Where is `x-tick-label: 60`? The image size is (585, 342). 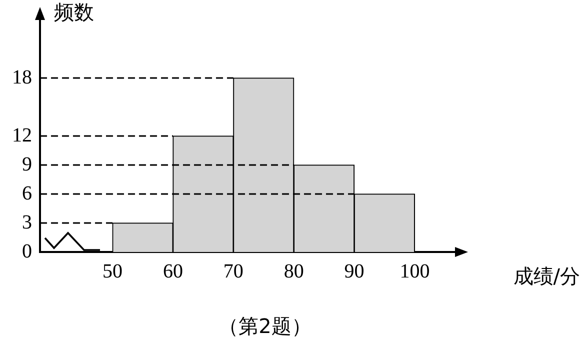
x-tick-label: 60 is located at coordinates (172, 271).